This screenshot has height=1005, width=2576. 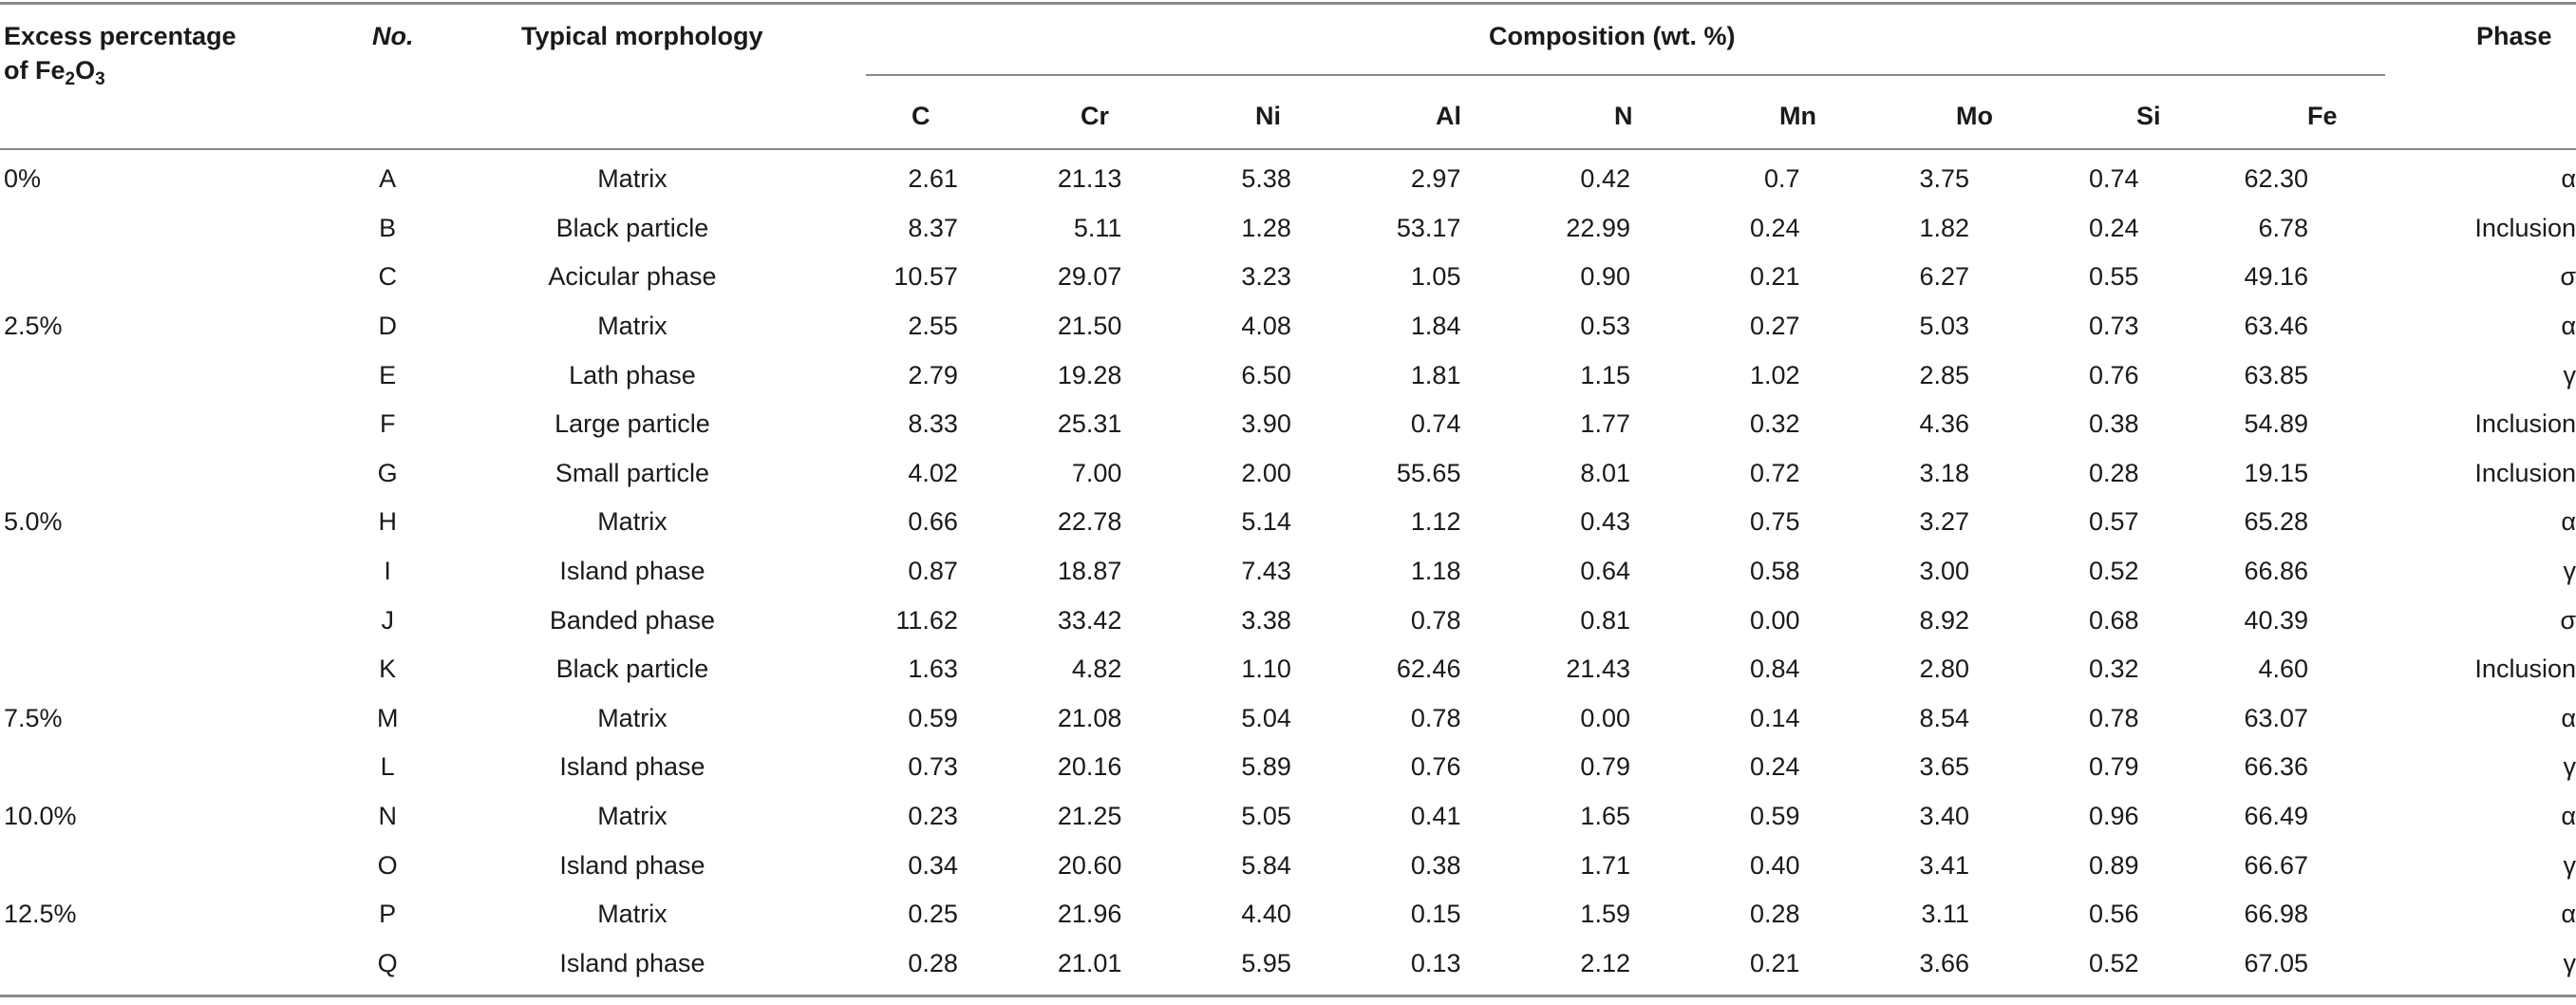 What do you see at coordinates (1605, 374) in the screenshot?
I see `cell-n-value: 1.15` at bounding box center [1605, 374].